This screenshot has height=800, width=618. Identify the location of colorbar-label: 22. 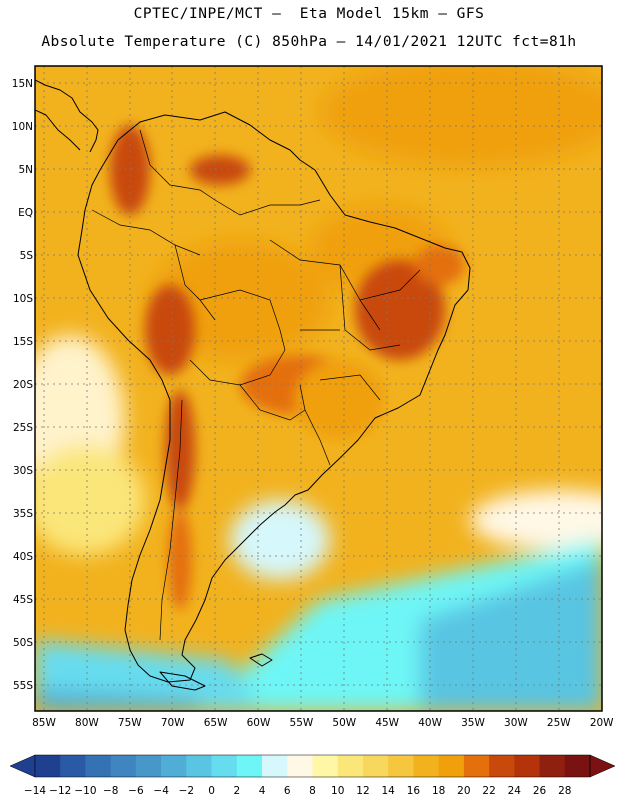
(488, 791).